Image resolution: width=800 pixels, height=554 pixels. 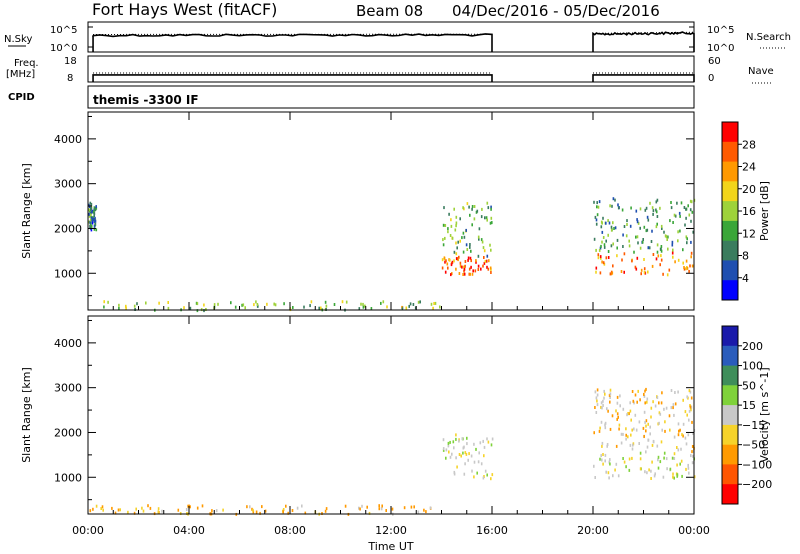 What do you see at coordinates (146, 100) in the screenshot?
I see `cpid-program: themis -3300 IF` at bounding box center [146, 100].